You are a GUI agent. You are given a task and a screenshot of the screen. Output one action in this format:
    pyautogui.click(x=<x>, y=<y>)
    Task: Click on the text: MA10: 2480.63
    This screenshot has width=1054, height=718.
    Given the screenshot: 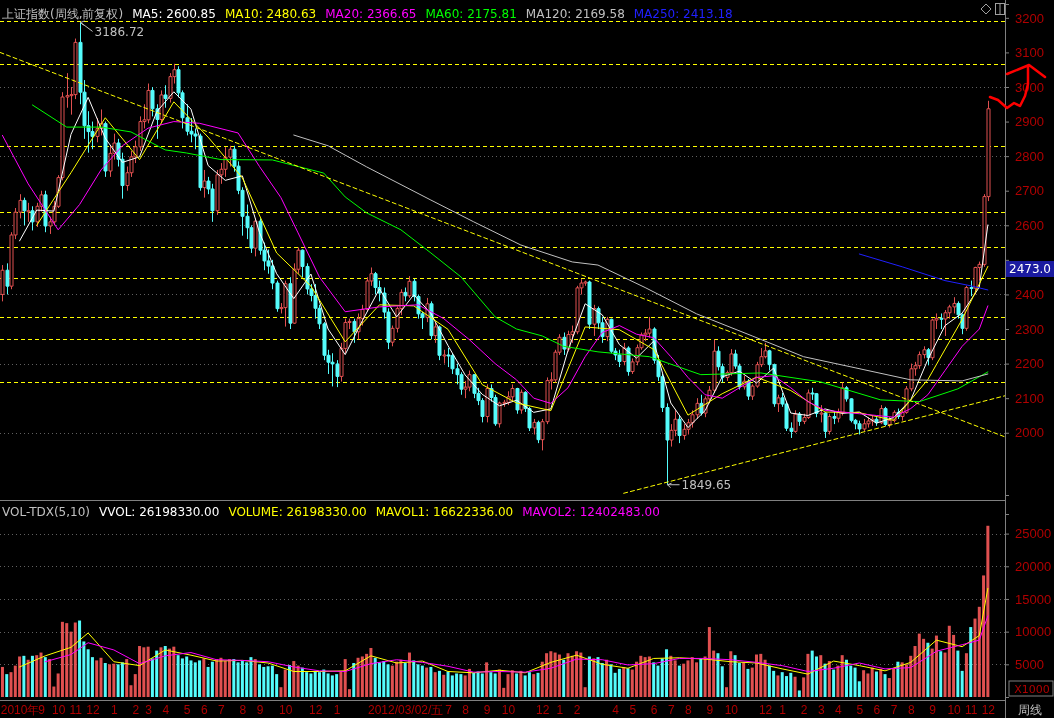 What is the action you would take?
    pyautogui.click(x=270, y=14)
    